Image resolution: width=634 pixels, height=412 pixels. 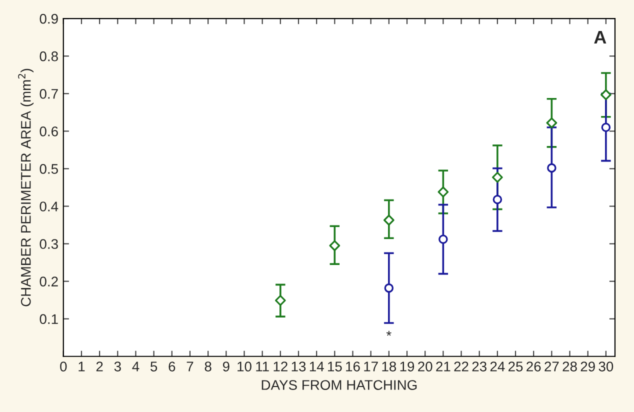 What do you see at coordinates (245, 367) in the screenshot?
I see `x-tick-label: 10` at bounding box center [245, 367].